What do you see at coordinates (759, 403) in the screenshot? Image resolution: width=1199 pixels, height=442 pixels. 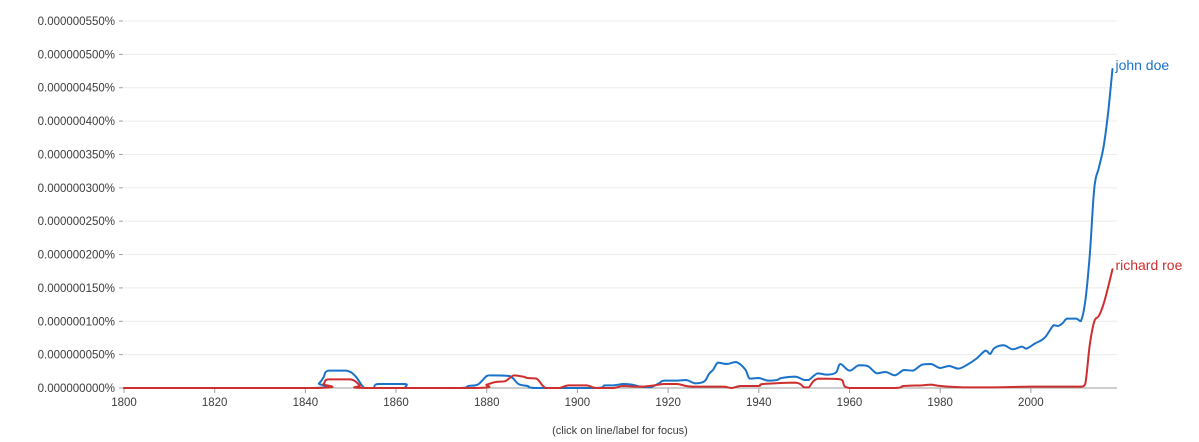 I see `x-tick-label: 1940` at bounding box center [759, 403].